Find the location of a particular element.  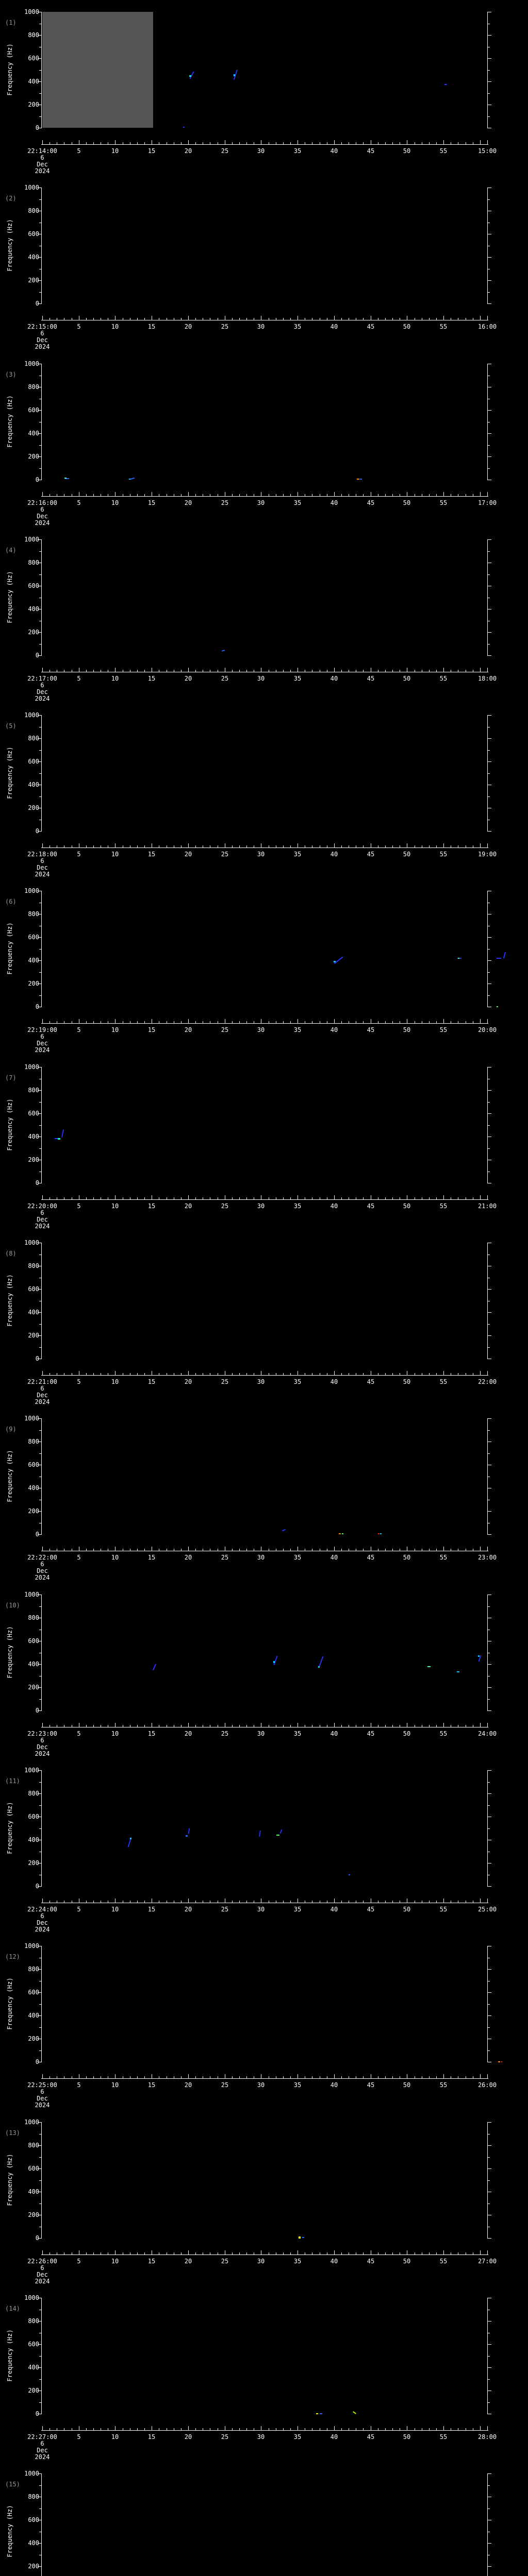

panel-index-label: (7) is located at coordinates (10, 1077).